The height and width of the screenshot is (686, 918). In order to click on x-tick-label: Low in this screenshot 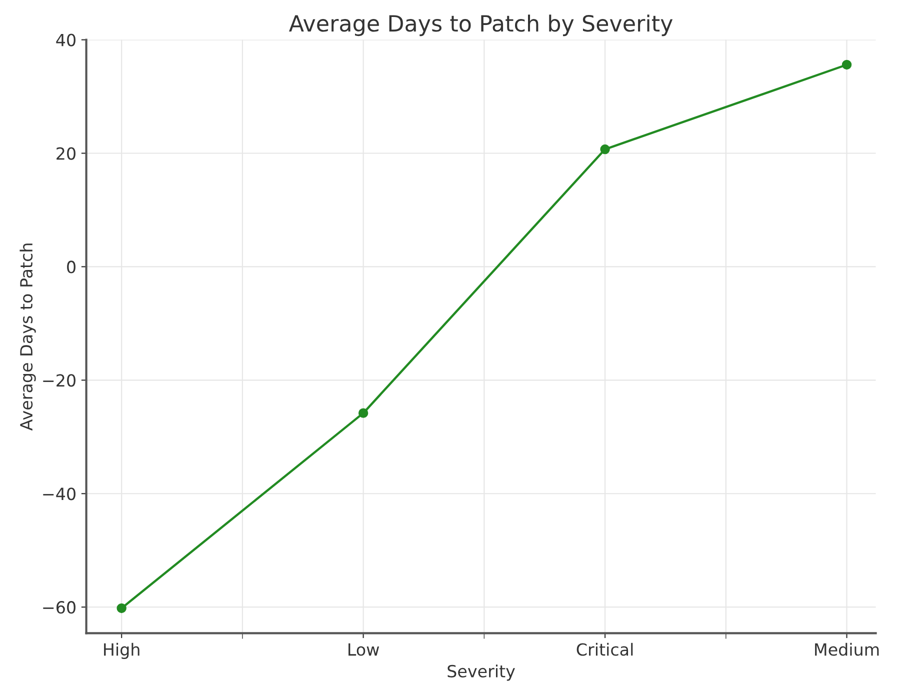, I will do `click(364, 649)`.